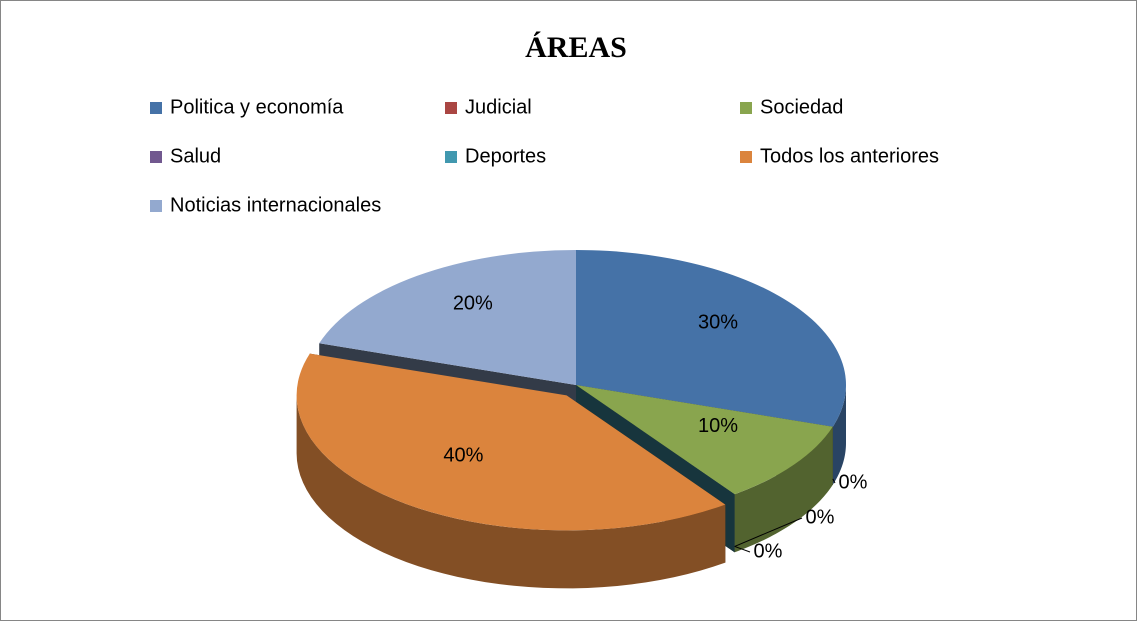  What do you see at coordinates (473, 303) in the screenshot?
I see `data-label: 20%` at bounding box center [473, 303].